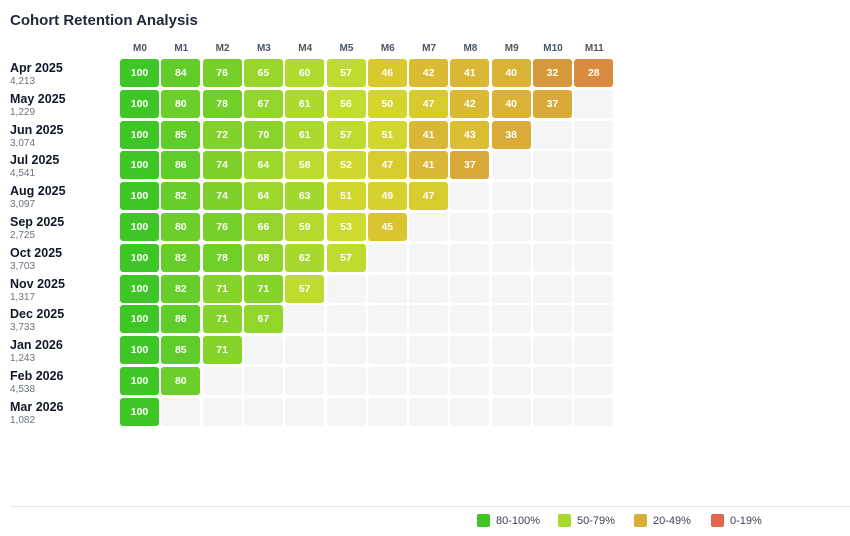  What do you see at coordinates (305, 73) in the screenshot?
I see `retention-cell: 60` at bounding box center [305, 73].